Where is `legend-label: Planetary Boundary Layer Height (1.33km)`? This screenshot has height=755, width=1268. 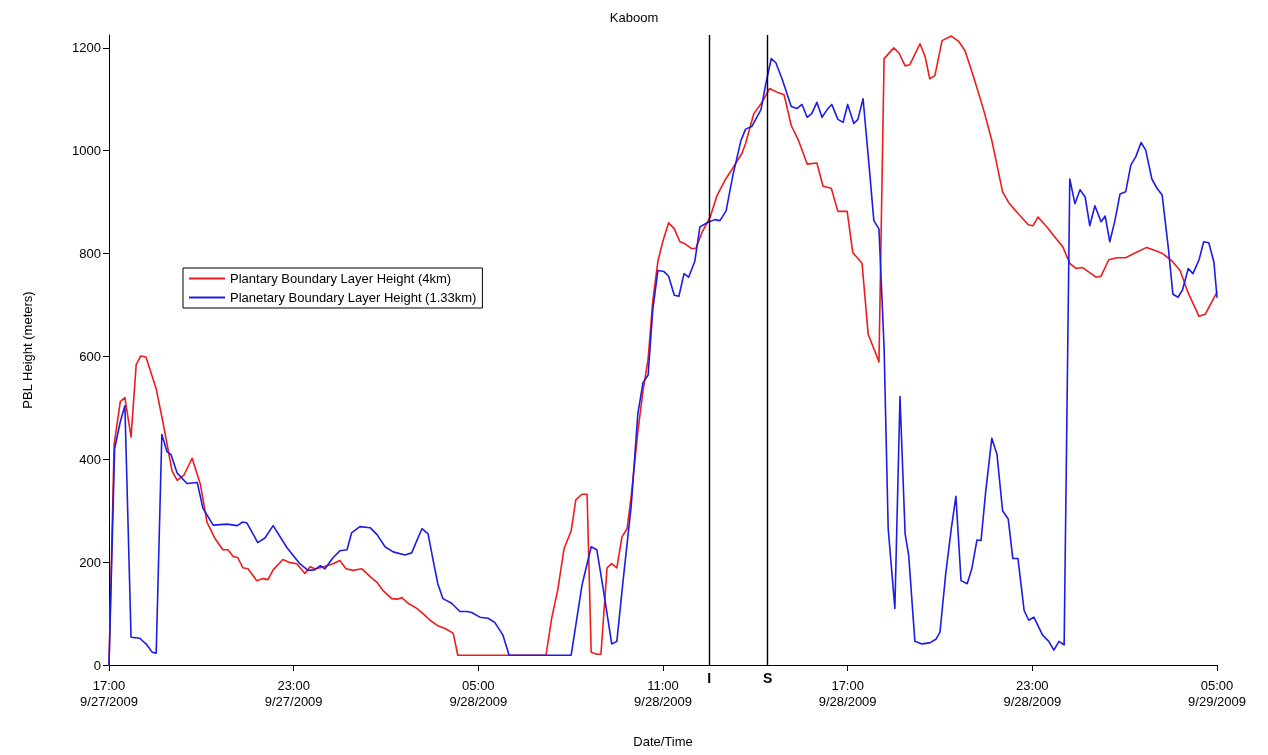 legend-label: Planetary Boundary Layer Height (1.33km) is located at coordinates (353, 297).